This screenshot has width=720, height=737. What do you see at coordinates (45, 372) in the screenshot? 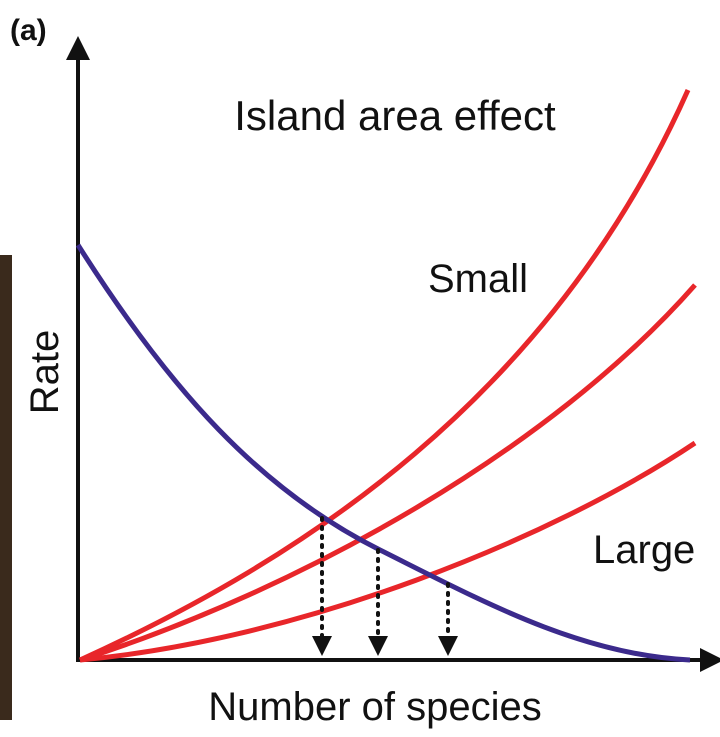
I see `y-axis-label: Rate` at bounding box center [45, 372].